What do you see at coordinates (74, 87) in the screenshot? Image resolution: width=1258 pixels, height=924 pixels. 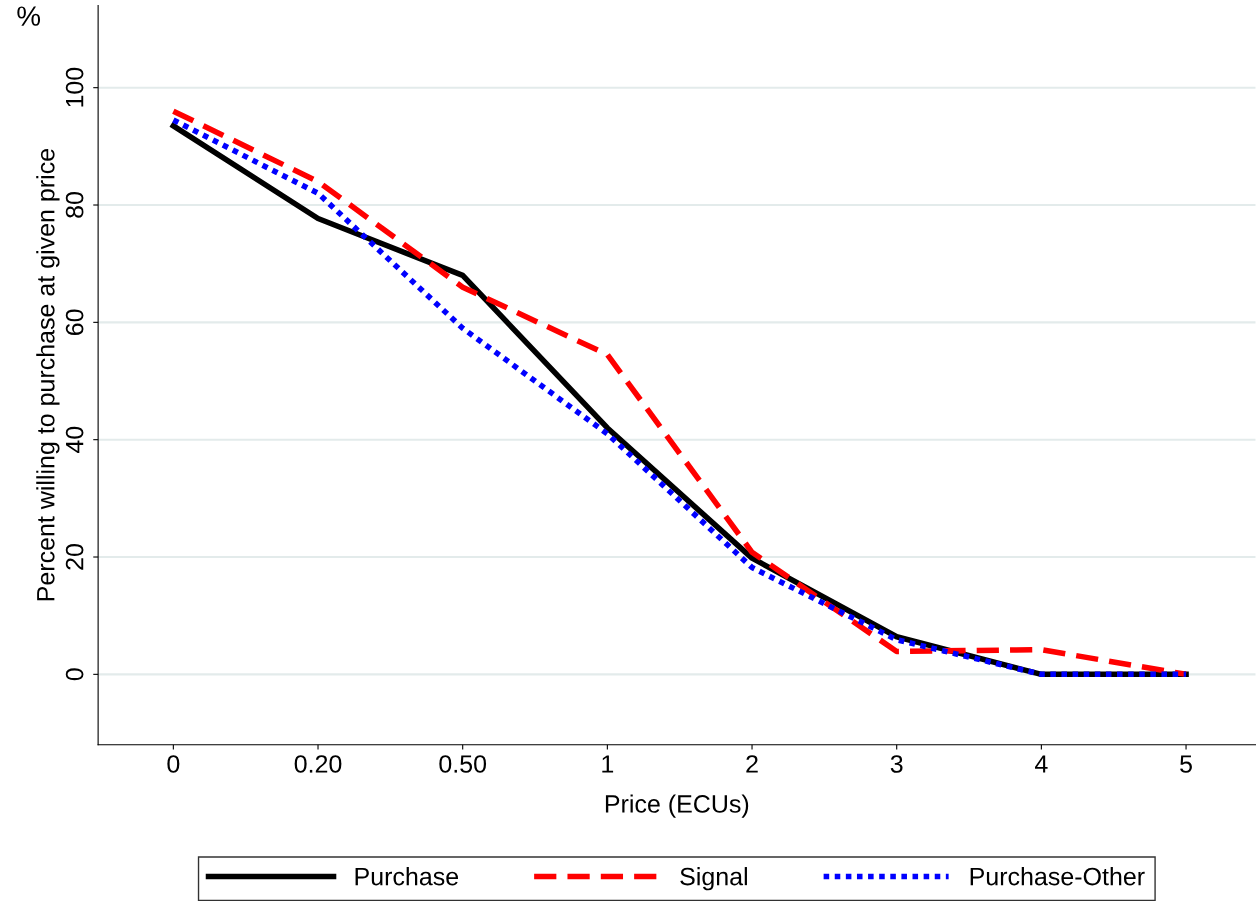 I see `y-tick-label: 100` at bounding box center [74, 87].